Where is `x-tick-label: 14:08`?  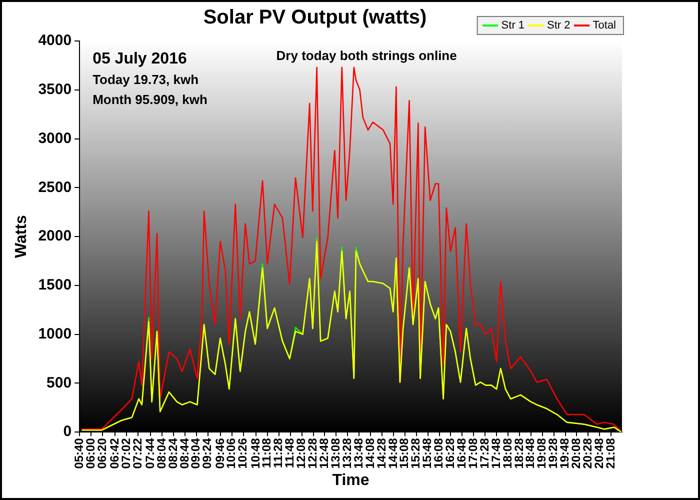
x-tick-label: 14:08 is located at coordinates (369, 453).